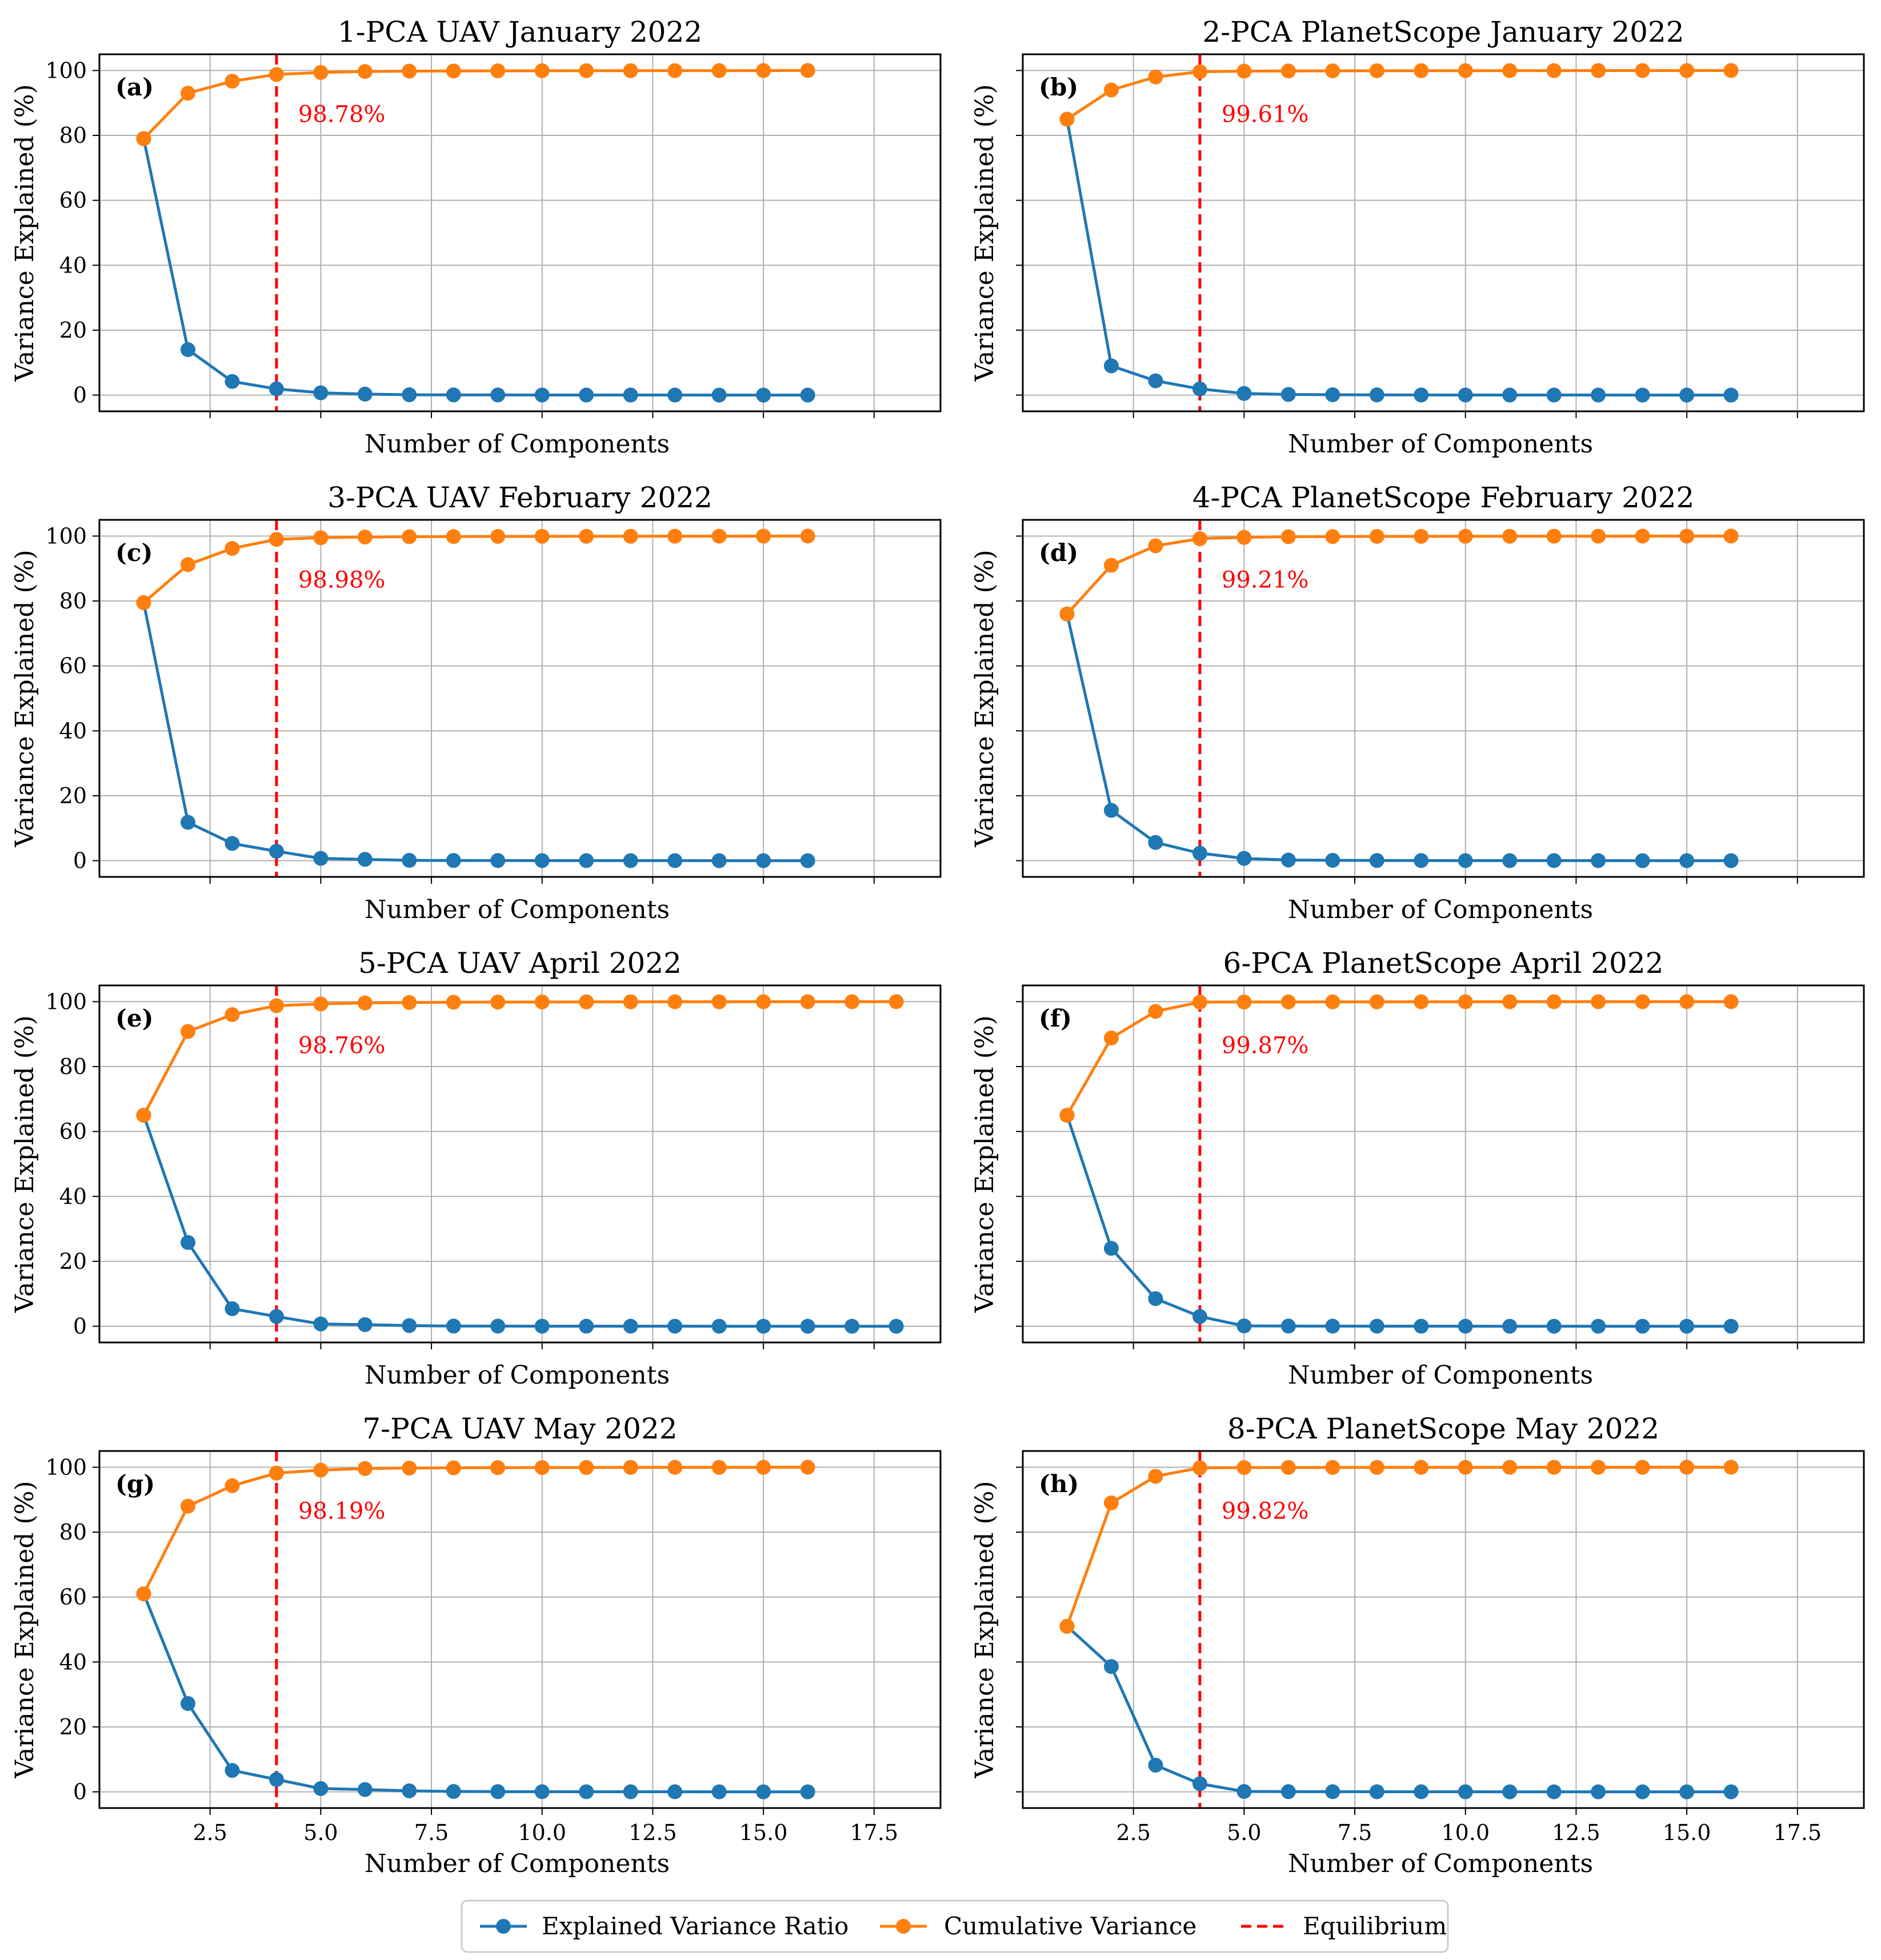 The image size is (1881, 1960). Describe the element at coordinates (135, 87) in the screenshot. I see `panel-1-letter: (a)` at that location.